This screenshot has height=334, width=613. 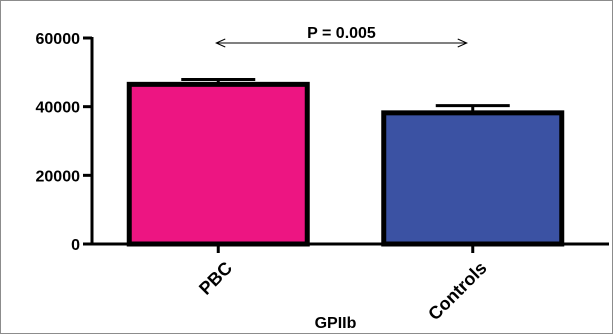 I want to click on x-category-label: Controls, so click(x=457, y=291).